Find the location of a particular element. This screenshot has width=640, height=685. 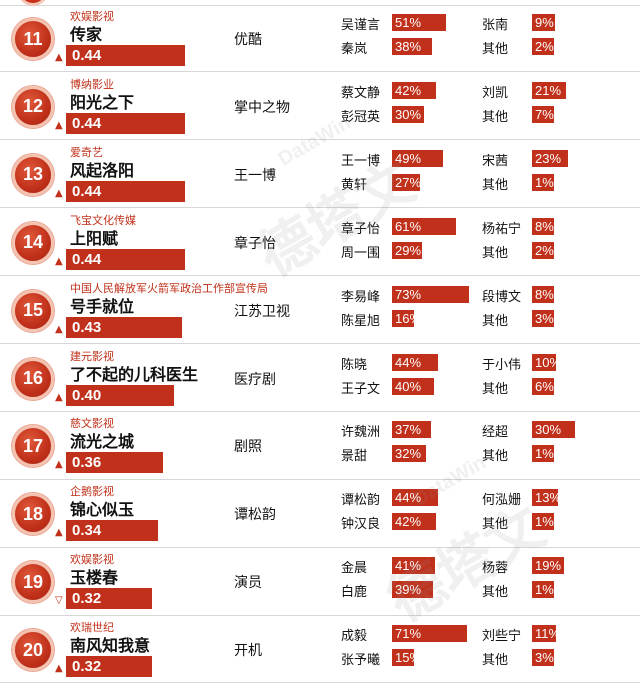

actor-name: 于小伟 is located at coordinates (502, 365).